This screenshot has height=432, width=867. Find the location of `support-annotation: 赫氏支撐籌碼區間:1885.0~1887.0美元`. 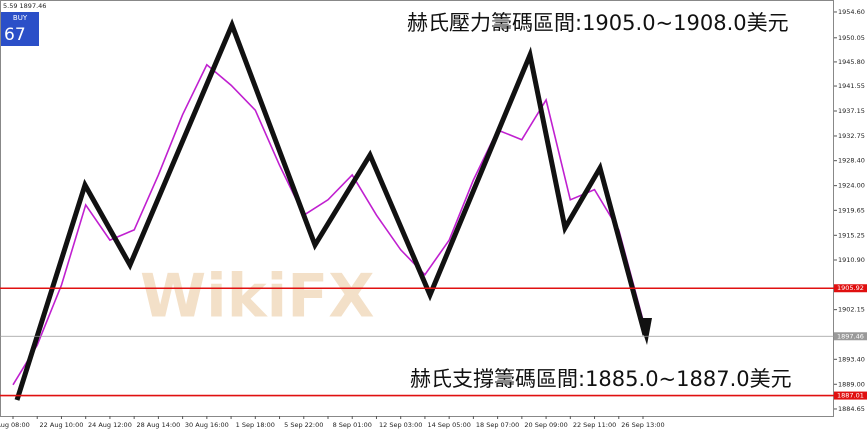

support-annotation: 赫氏支撐籌碼區間:1885.0~1887.0美元 is located at coordinates (601, 379).